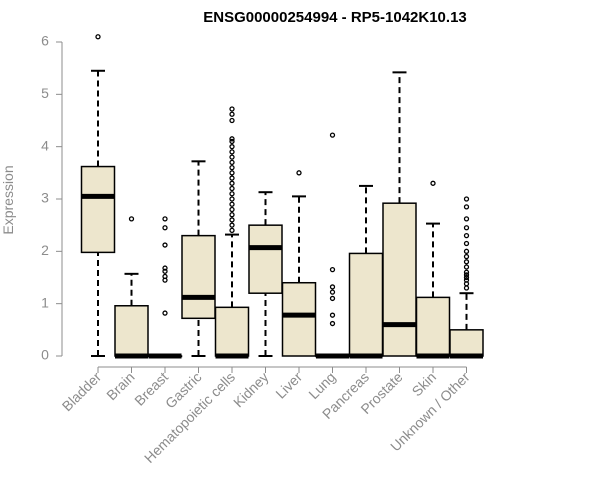 This screenshot has width=600, height=500. I want to click on box-unknown-other, so click(466, 277).